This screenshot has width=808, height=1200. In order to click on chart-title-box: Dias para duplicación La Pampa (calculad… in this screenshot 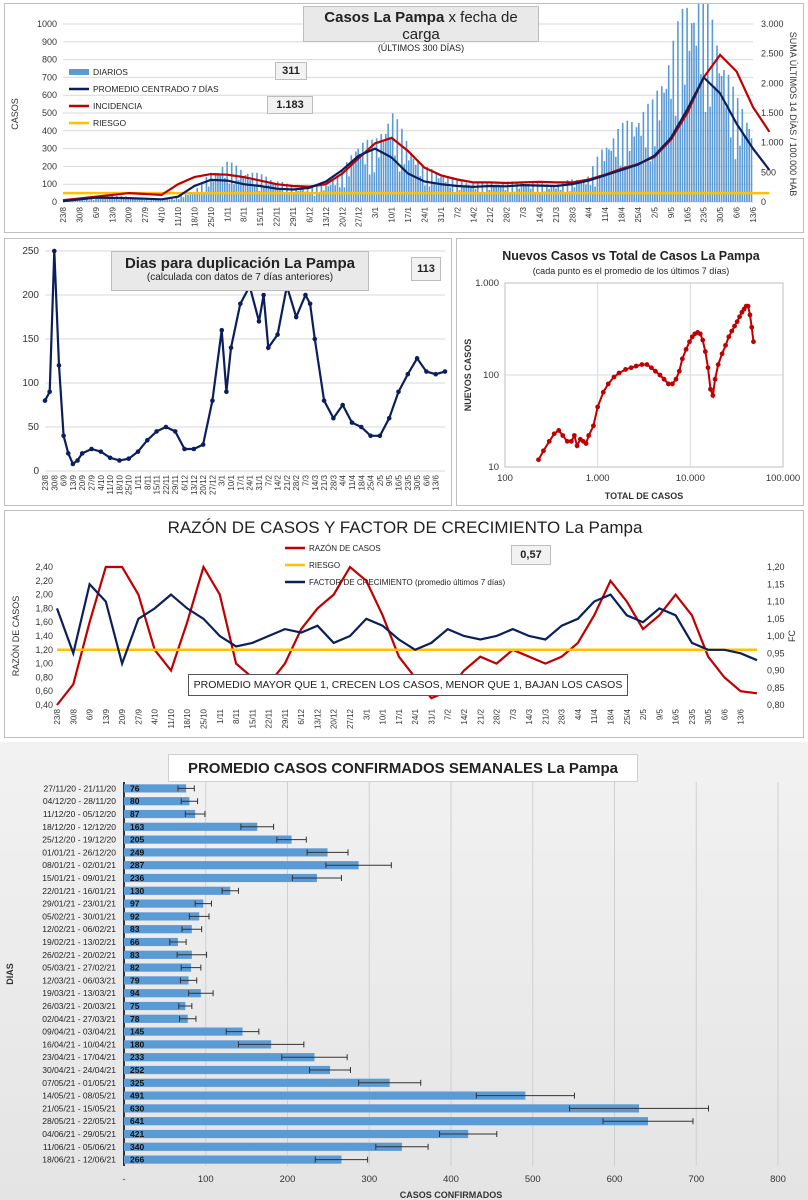, I will do `click(240, 271)`.